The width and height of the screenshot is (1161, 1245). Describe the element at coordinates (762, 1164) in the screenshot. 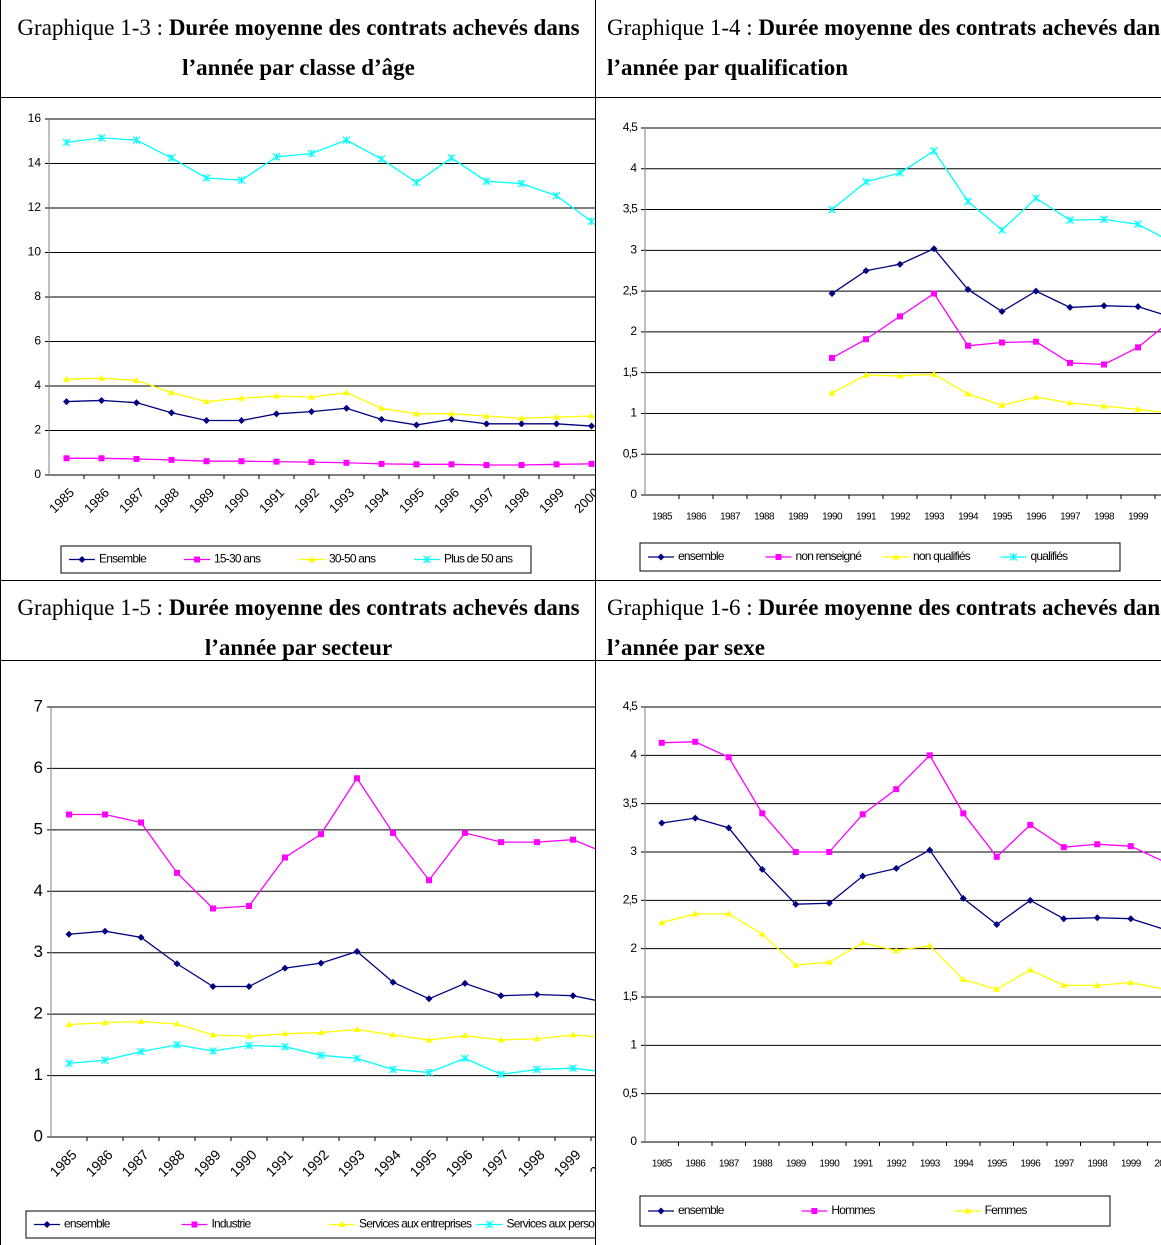

I see `x-tick-label: 1988` at that location.